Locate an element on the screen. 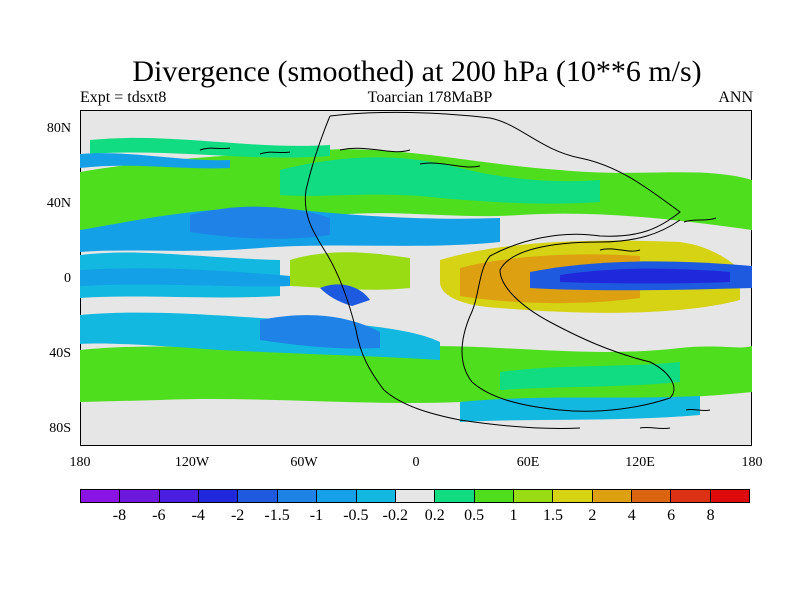  lon-tick-180-east: 180 is located at coordinates (752, 462).